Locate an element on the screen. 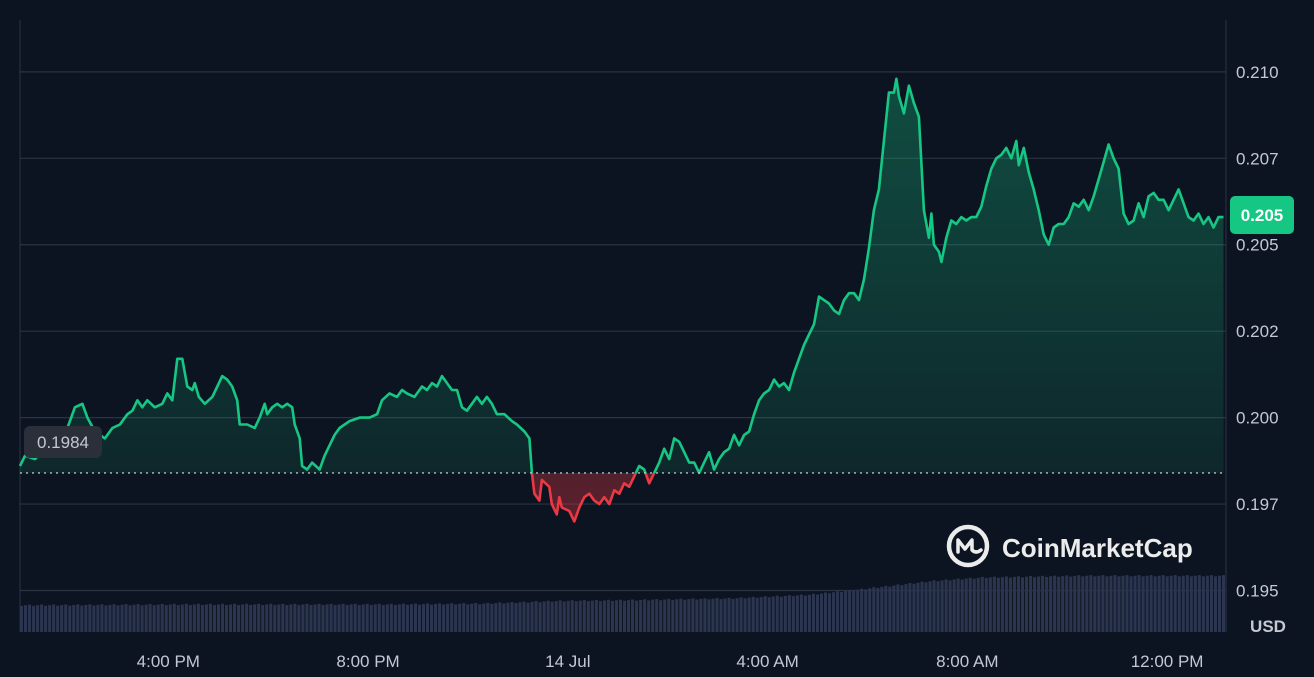 This screenshot has width=1314, height=677. baseline-tag-label: 0.1984 is located at coordinates (63, 442).